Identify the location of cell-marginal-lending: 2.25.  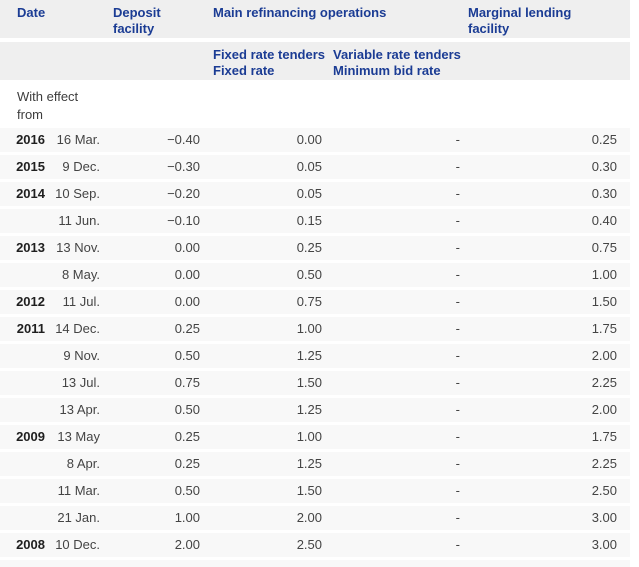
(604, 463).